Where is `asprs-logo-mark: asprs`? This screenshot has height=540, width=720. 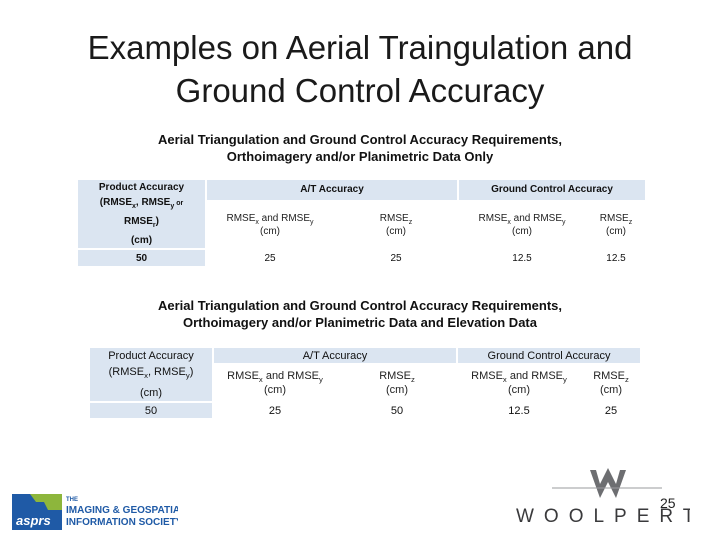
asprs-logo-mark: asprs is located at coordinates (33, 520).